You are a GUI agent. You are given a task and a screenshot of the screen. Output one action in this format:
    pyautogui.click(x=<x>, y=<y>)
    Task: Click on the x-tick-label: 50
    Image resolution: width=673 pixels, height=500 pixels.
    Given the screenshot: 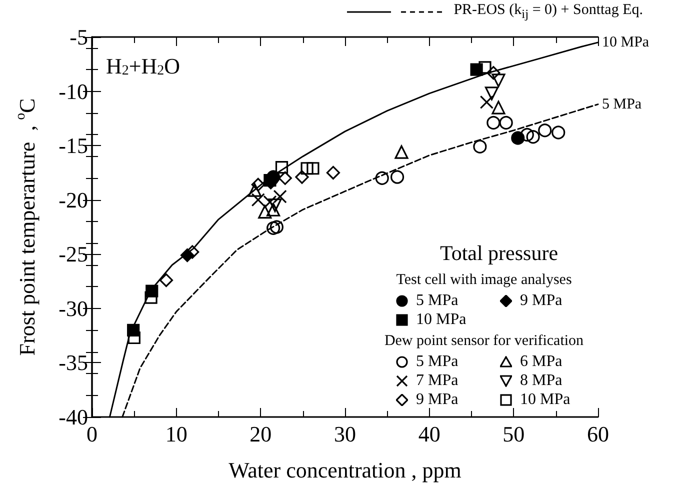 What is the action you would take?
    pyautogui.click(x=513, y=434)
    